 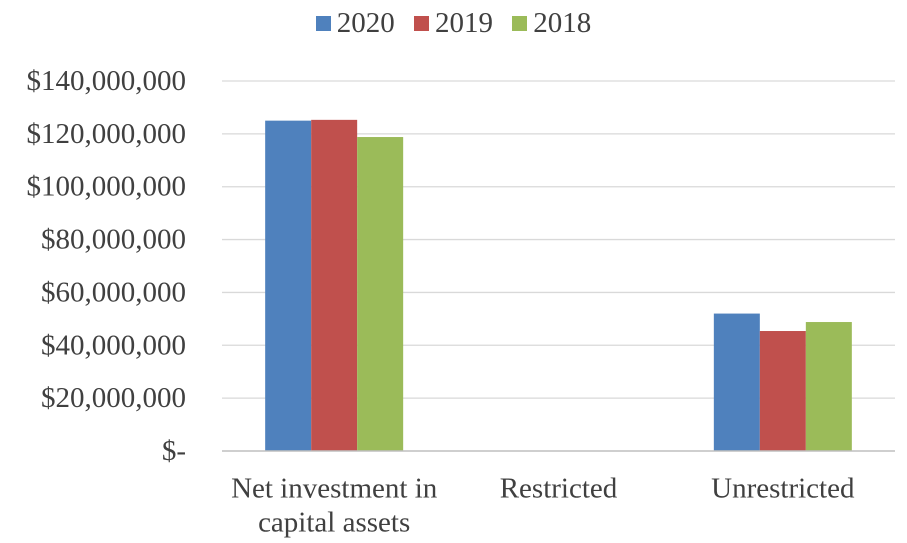 I want to click on y-tick-label: $20,000,000, so click(x=113, y=398).